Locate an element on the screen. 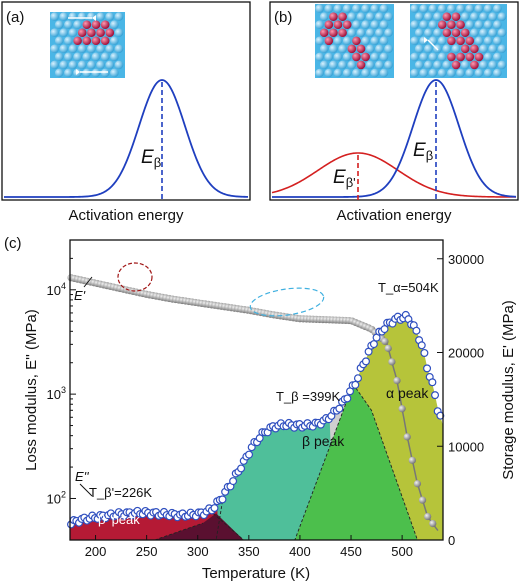 Image resolution: width=520 pixels, height=581 pixels. panel-a-peak-label: Eβ is located at coordinates (151, 158).